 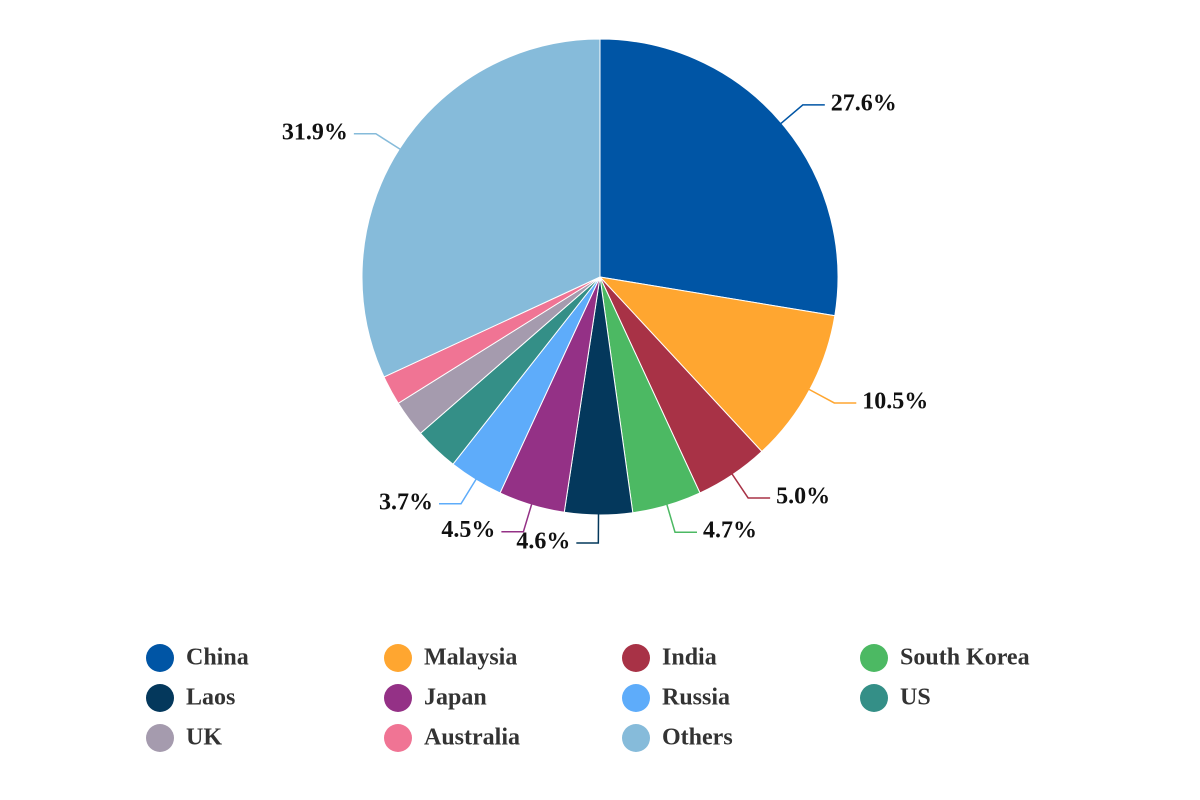 What do you see at coordinates (915, 698) in the screenshot?
I see `legend-label: US` at bounding box center [915, 698].